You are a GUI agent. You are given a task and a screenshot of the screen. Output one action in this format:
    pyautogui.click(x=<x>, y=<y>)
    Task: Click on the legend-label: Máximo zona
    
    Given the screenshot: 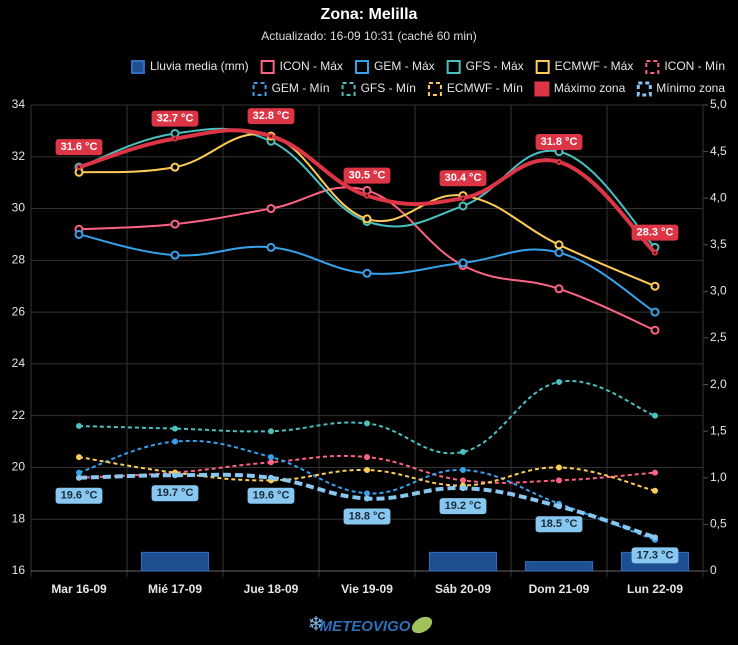 What is the action you would take?
    pyautogui.click(x=590, y=88)
    